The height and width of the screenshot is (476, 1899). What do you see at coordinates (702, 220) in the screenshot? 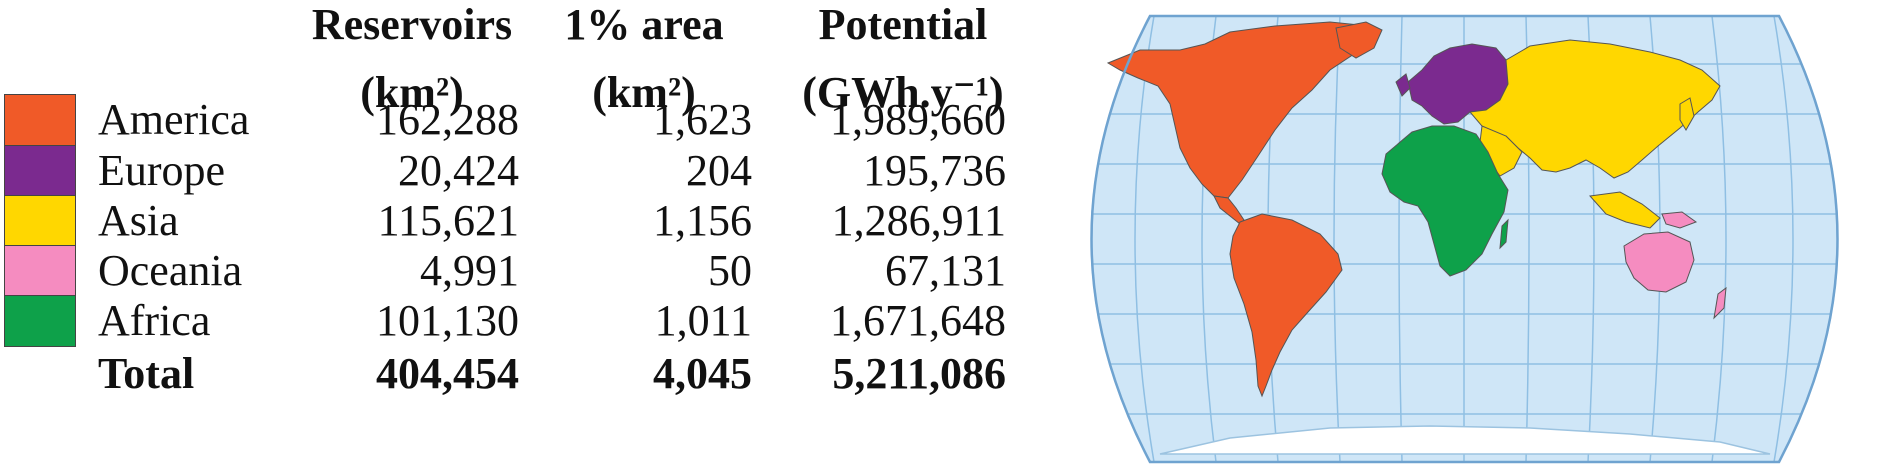
I see `area-value: 1,156` at bounding box center [702, 220].